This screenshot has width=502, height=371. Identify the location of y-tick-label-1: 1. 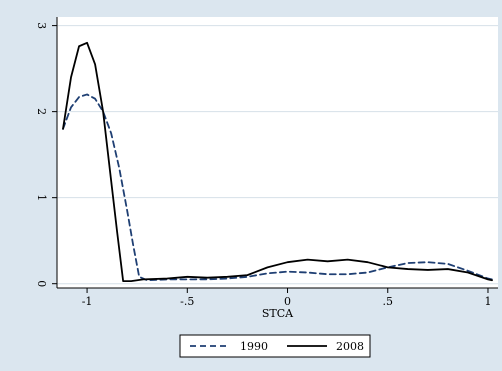
(41, 197).